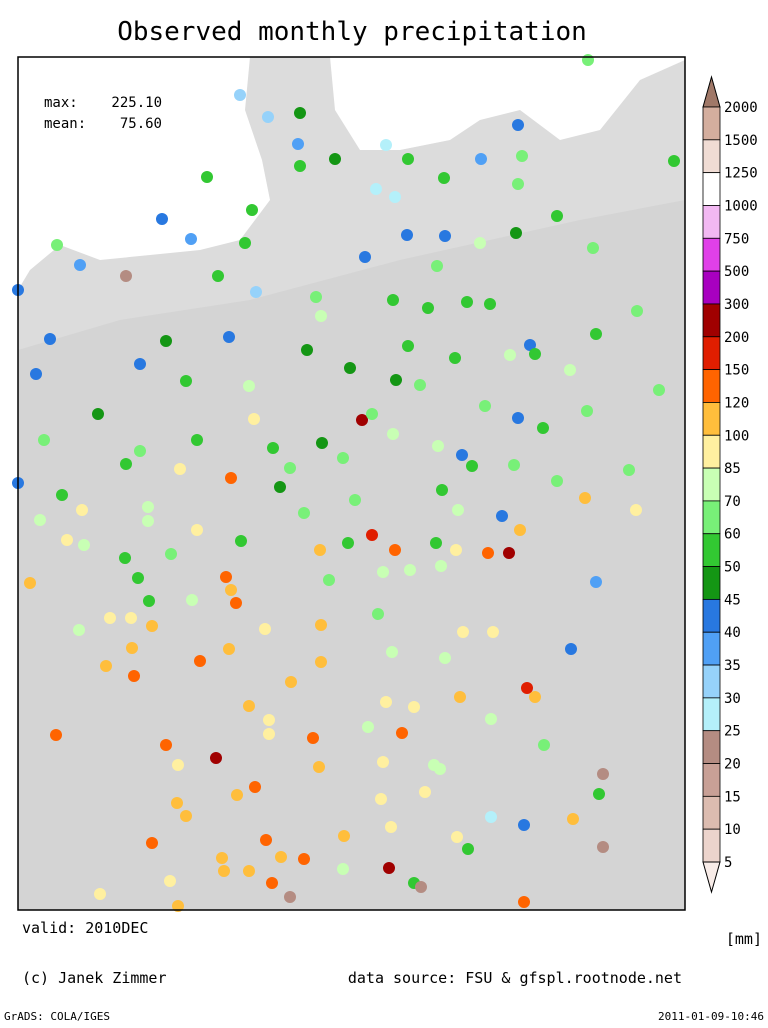 This screenshot has height=1028, width=768. What do you see at coordinates (736, 338) in the screenshot?
I see `colorbar-label: 200` at bounding box center [736, 338].